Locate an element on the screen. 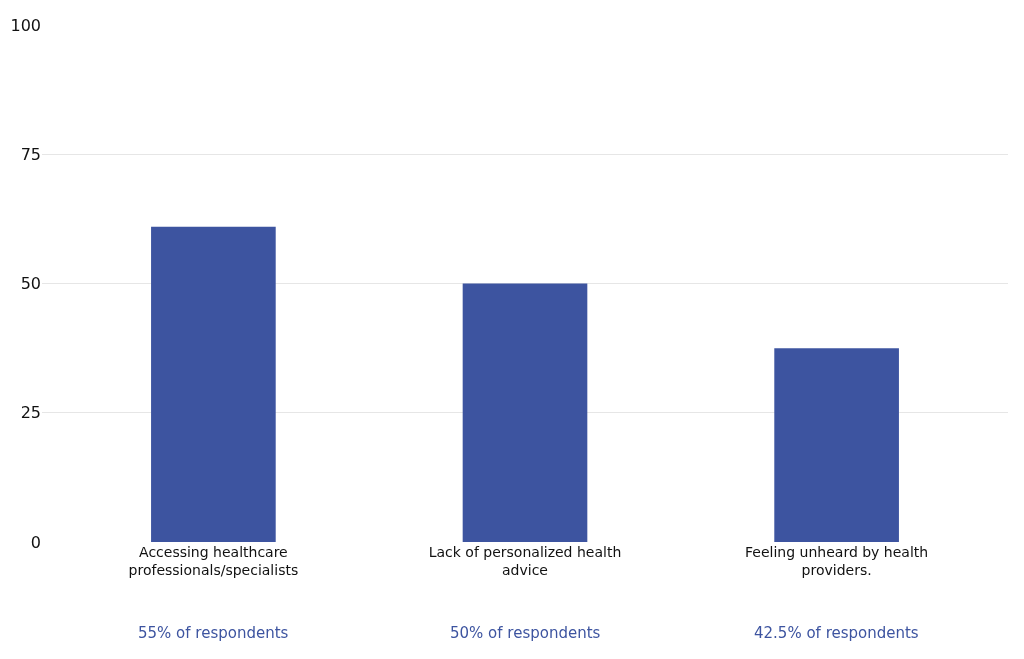 The width and height of the screenshot is (1024, 659). y-tick-label: 0 is located at coordinates (35, 542).